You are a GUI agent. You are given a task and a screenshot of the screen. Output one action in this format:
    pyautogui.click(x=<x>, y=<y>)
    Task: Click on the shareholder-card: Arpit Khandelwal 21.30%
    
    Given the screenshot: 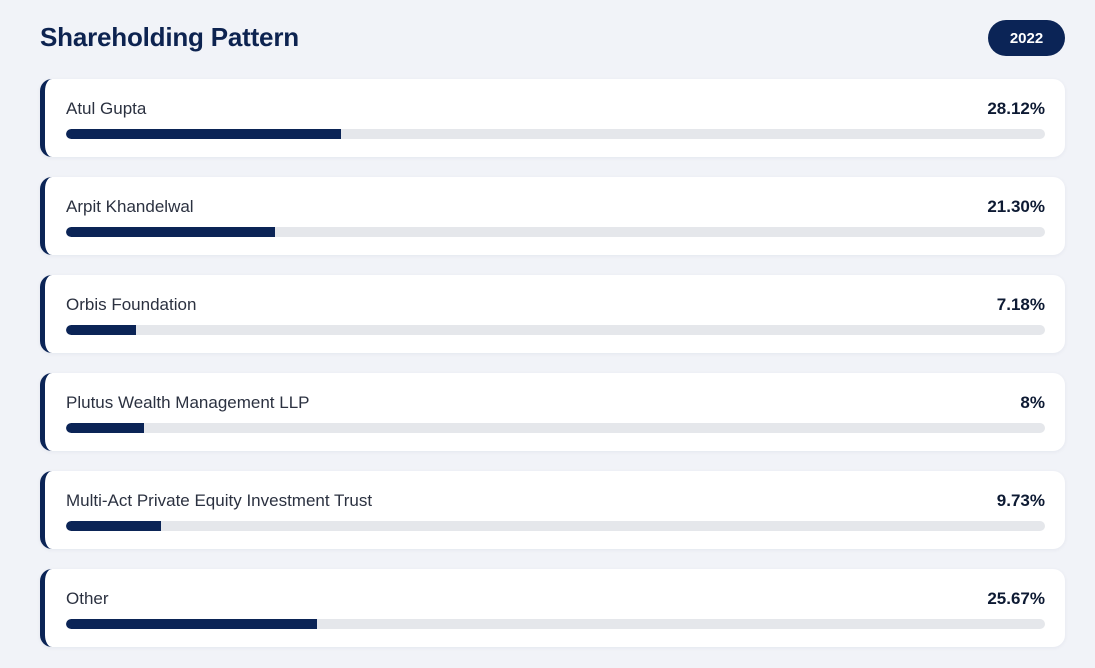 What is the action you would take?
    pyautogui.click(x=552, y=216)
    